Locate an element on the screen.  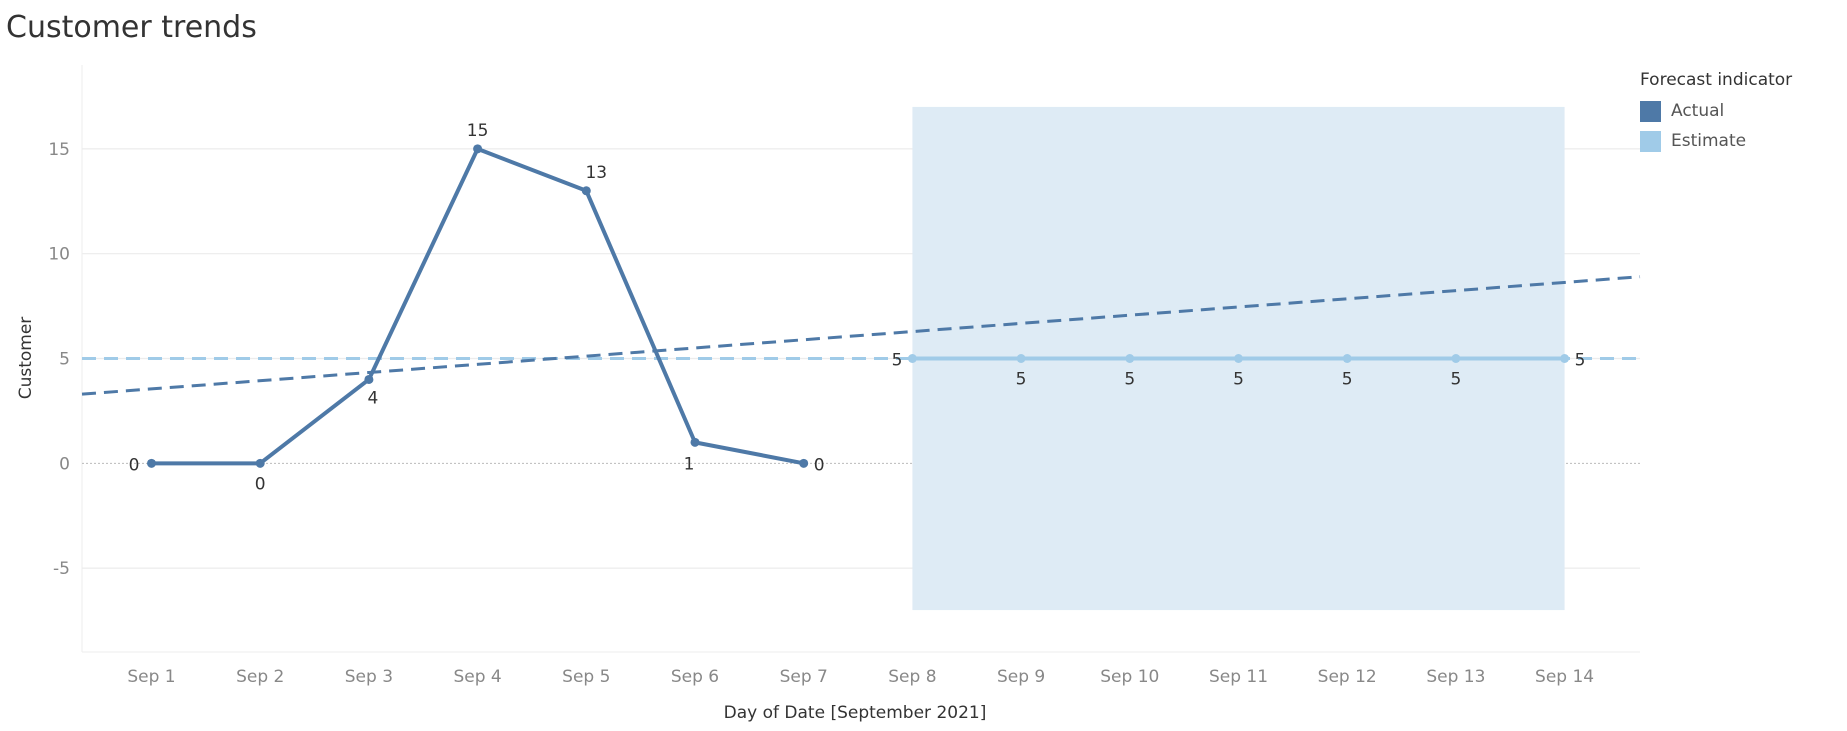
legend-title: Forecast indicator is located at coordinates (1716, 80).